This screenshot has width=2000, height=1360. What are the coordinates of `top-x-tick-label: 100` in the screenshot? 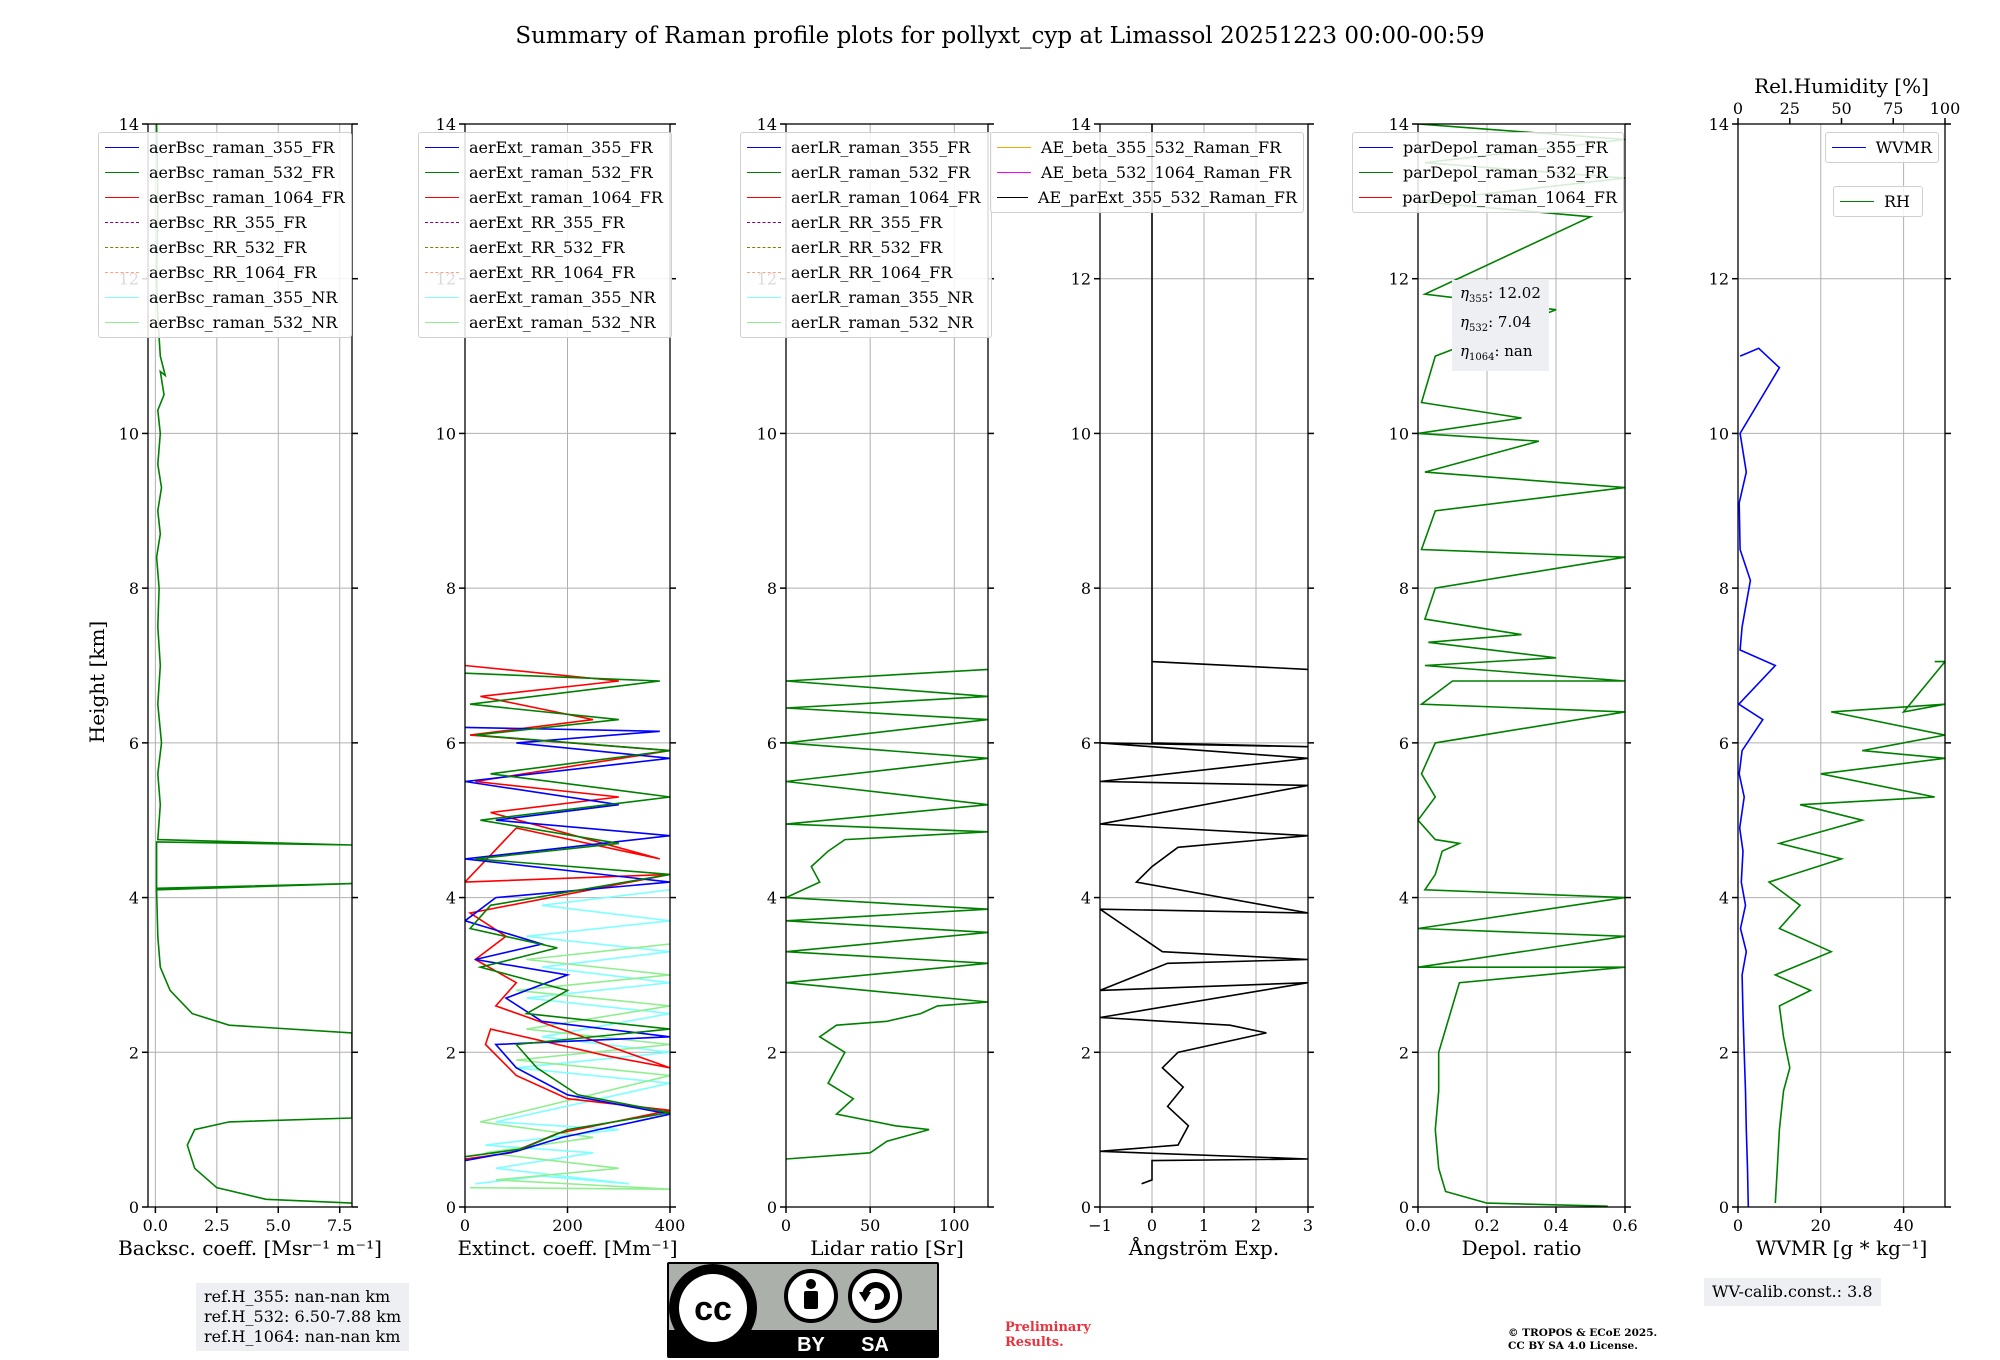 It's located at (1945, 108).